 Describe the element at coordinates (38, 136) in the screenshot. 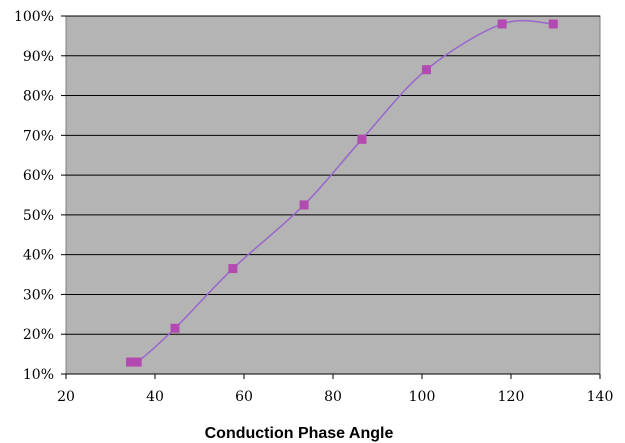

I see `y-tick-label: 70%` at that location.